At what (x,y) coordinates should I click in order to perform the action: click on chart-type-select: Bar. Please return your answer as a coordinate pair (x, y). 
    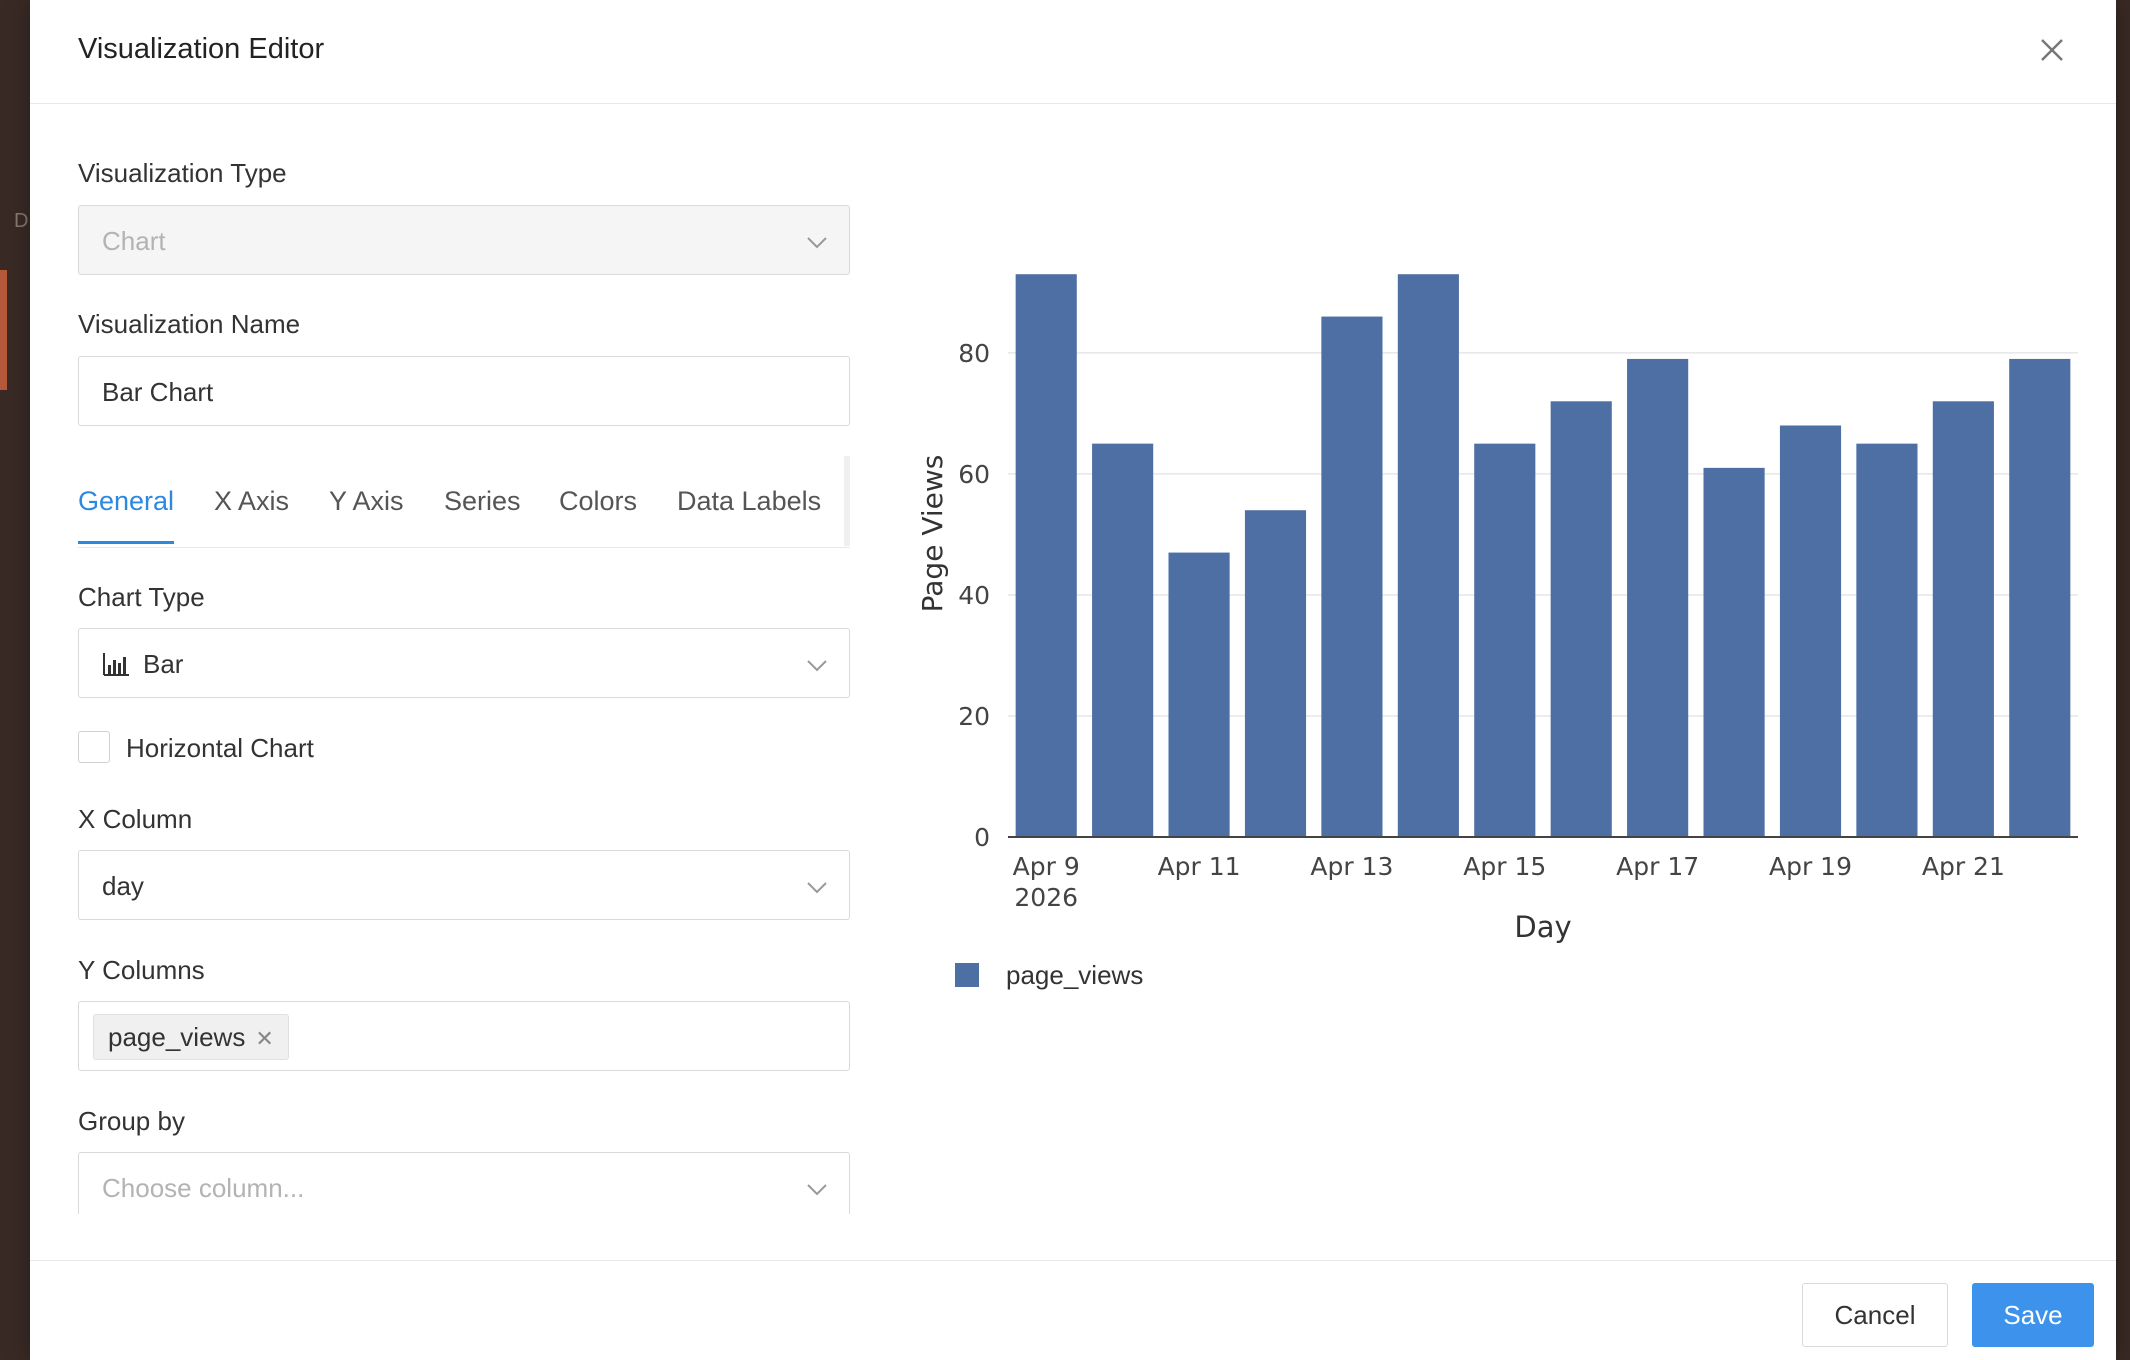
    Looking at the image, I should click on (464, 663).